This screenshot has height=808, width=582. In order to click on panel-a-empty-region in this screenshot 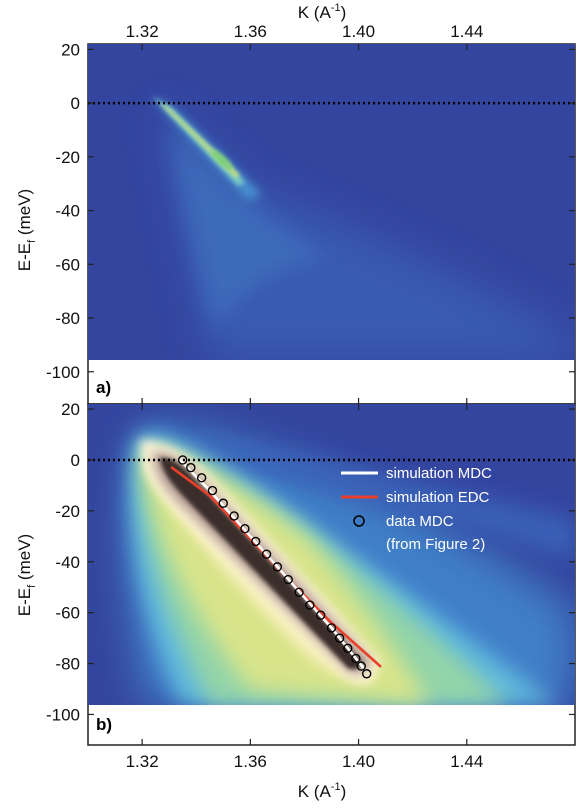, I will do `click(331, 381)`.